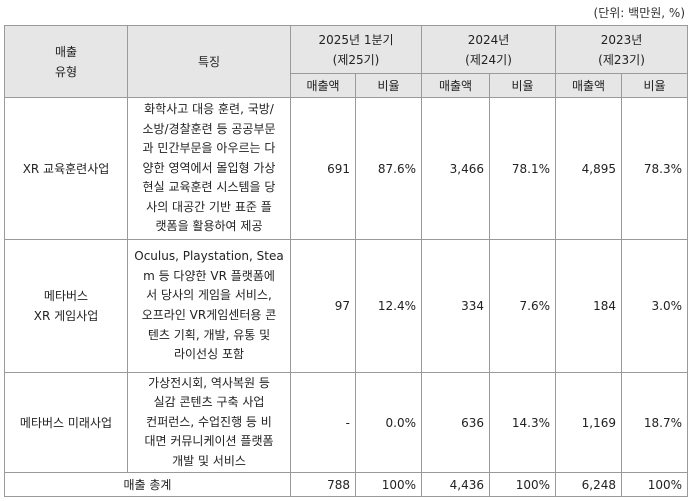  Describe the element at coordinates (209, 275) in the screenshot. I see `desc-line: m 등 다양한 VR 플랫폼에` at that location.